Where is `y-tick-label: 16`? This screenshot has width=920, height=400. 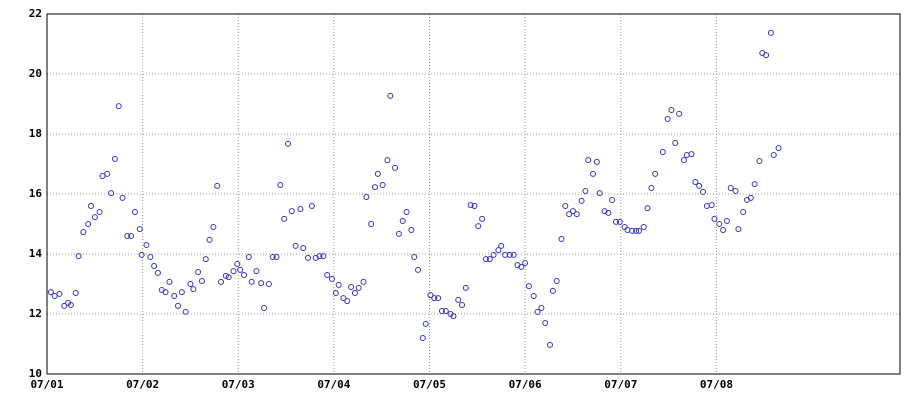
y-tick-label: 16 is located at coordinates (36, 193).